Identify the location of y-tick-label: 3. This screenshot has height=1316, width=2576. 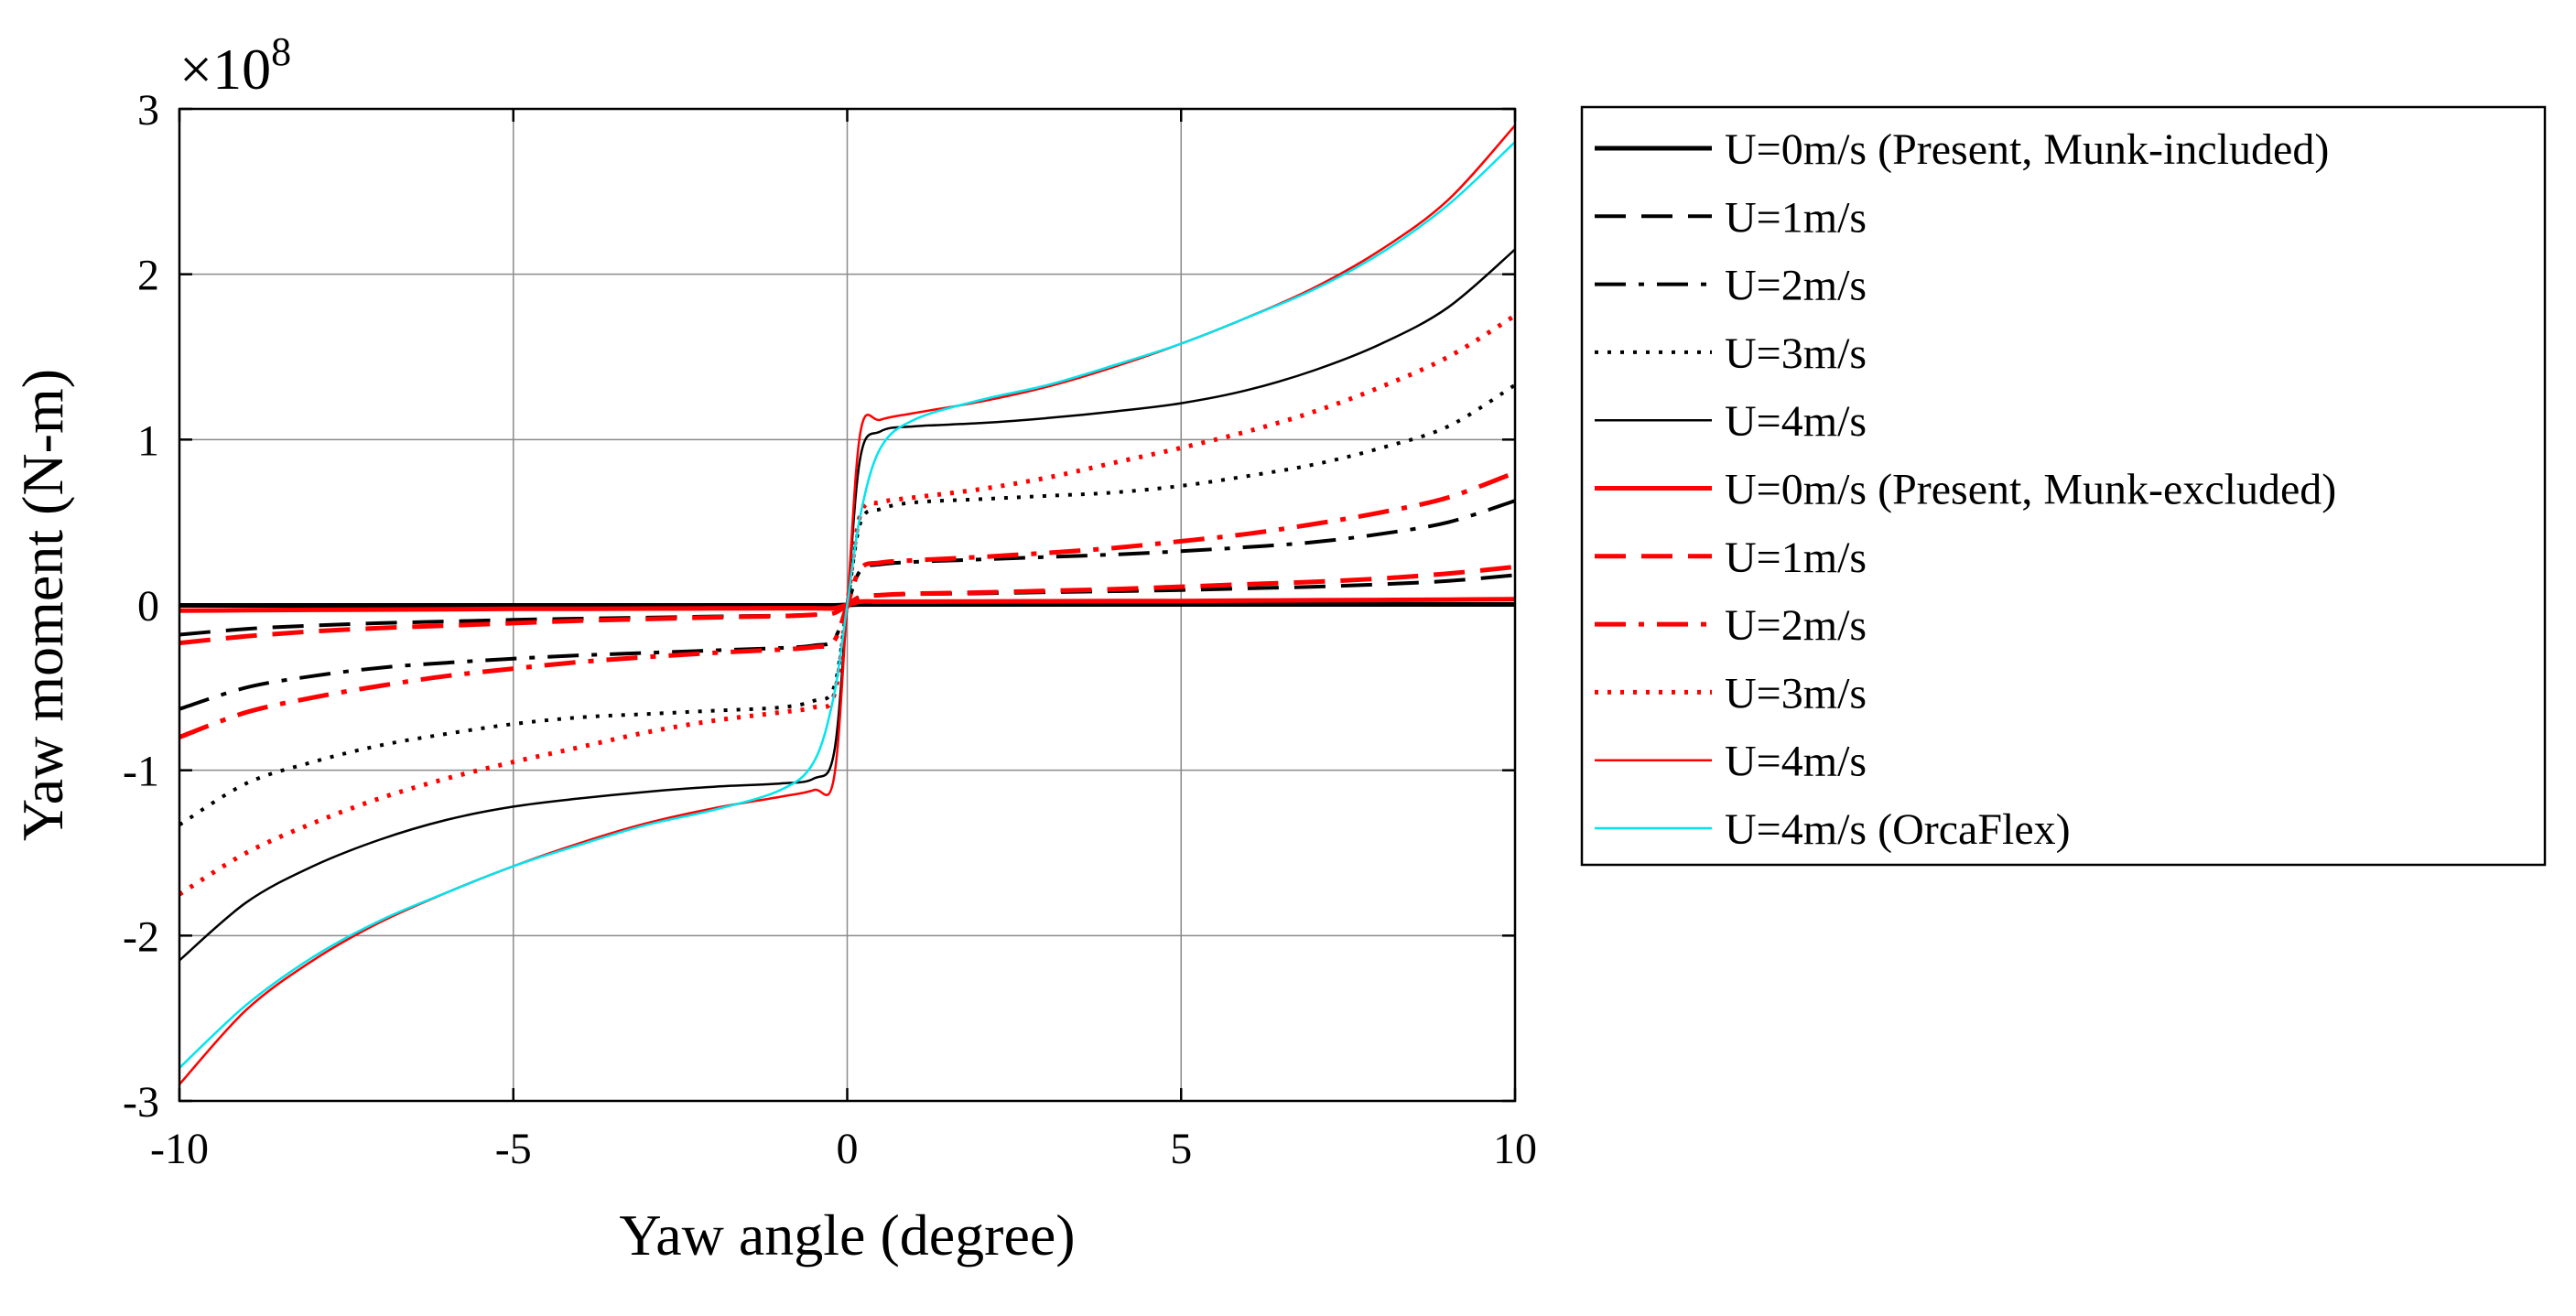
(148, 111).